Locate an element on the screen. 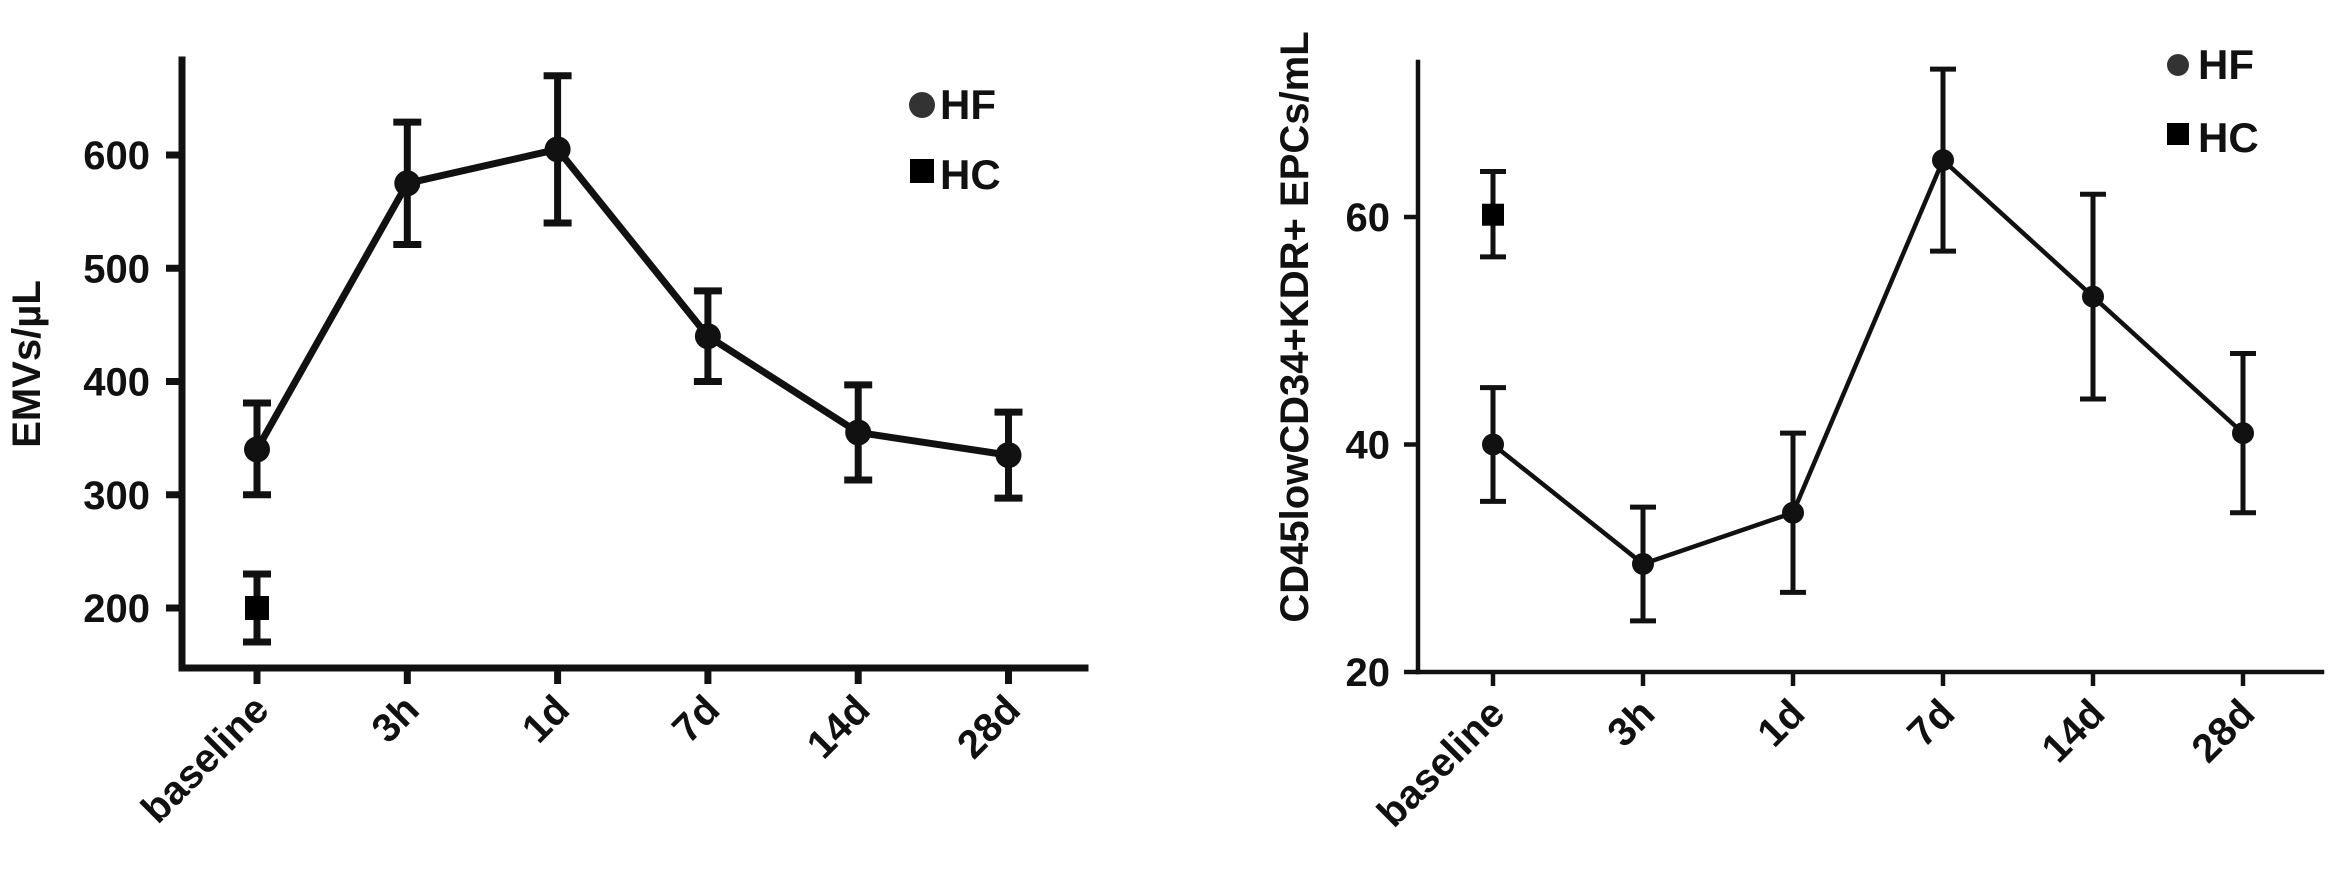 Image resolution: width=2328 pixels, height=873 pixels. y-axis-label: EMVs/µL is located at coordinates (27, 364).